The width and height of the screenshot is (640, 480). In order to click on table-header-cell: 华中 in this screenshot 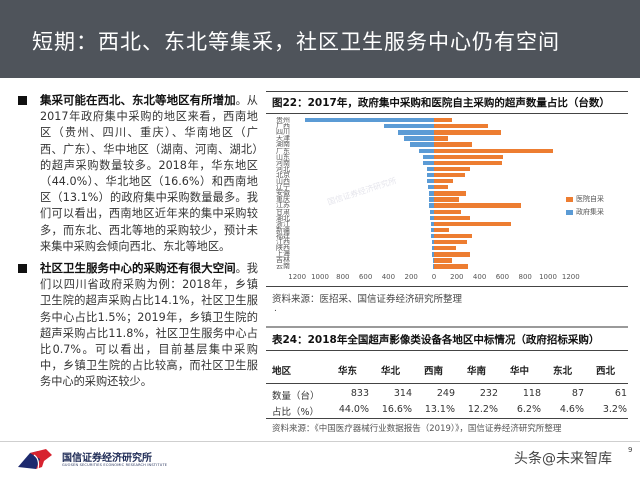, I will do `click(519, 371)`.